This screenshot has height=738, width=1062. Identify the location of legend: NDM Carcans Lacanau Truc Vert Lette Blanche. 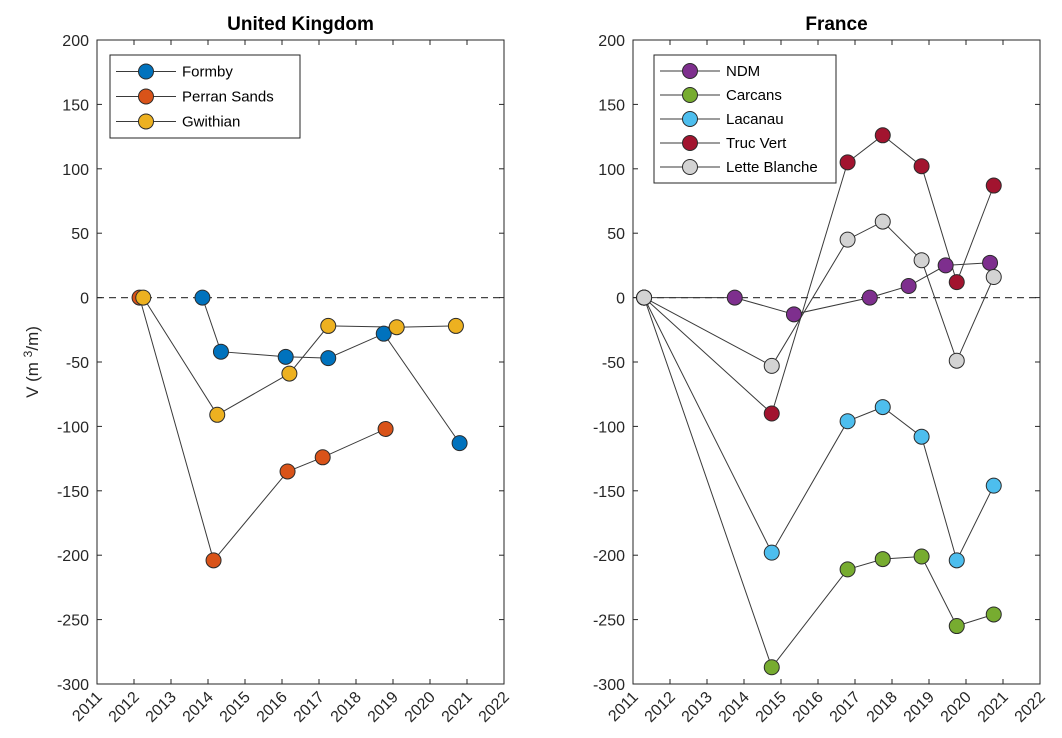
(745, 119).